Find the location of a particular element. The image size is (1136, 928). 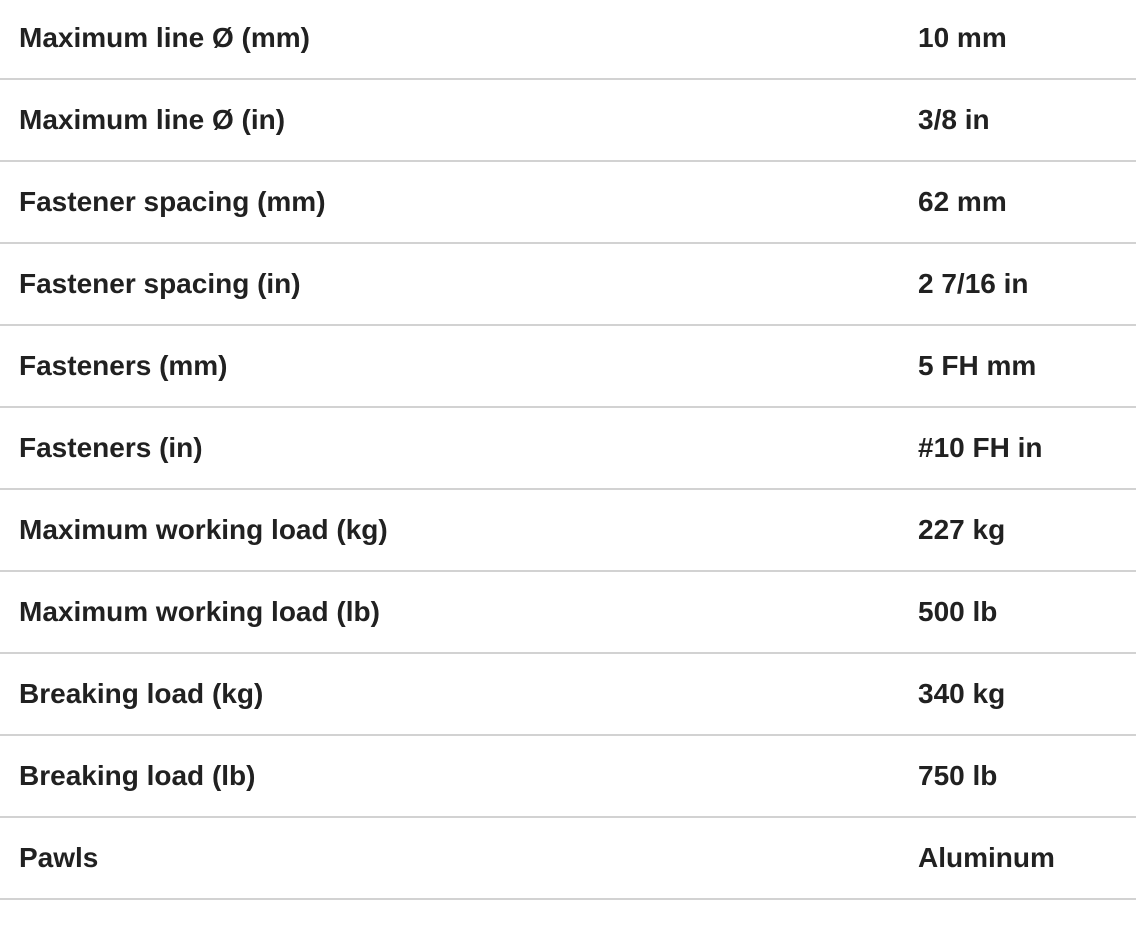

spec-value: 500 lb is located at coordinates (958, 611).